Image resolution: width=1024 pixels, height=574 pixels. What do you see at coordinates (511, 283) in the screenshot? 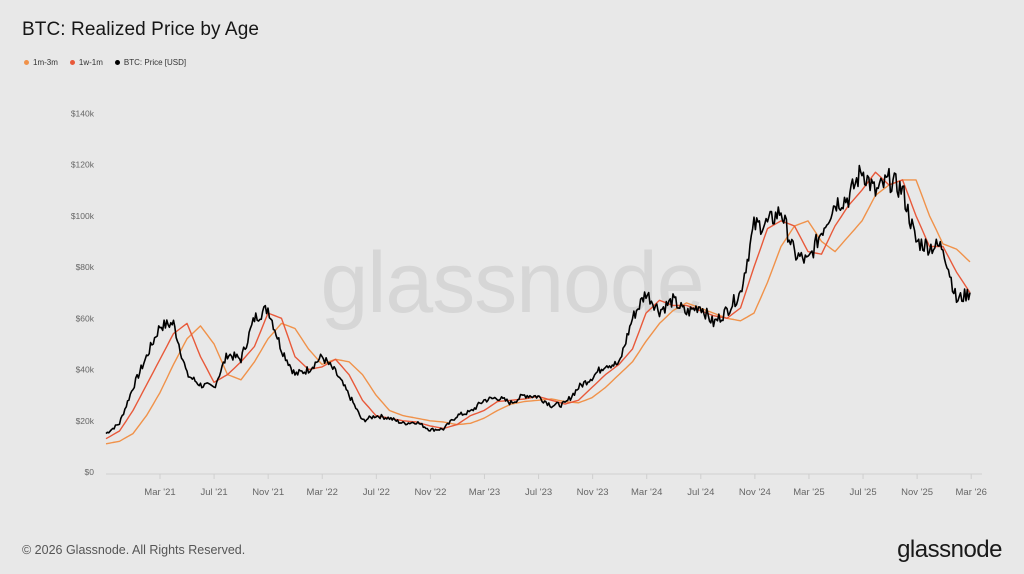
I see `watermark: glassnode` at bounding box center [511, 283].